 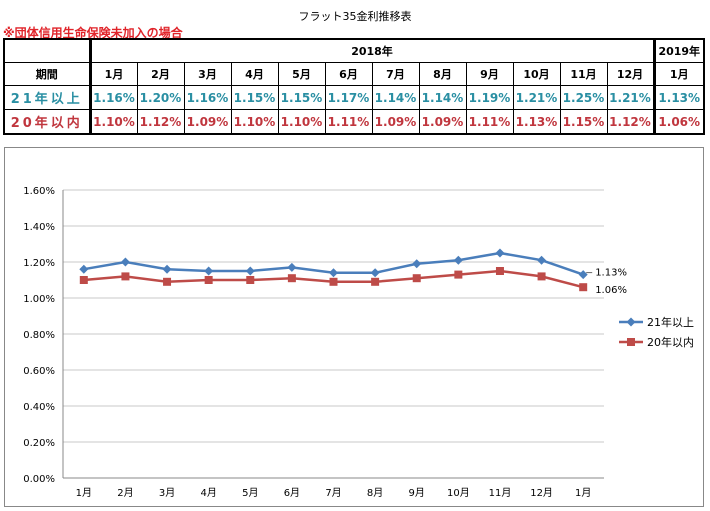 I want to click on x-tick-label: 5月, so click(x=250, y=493).